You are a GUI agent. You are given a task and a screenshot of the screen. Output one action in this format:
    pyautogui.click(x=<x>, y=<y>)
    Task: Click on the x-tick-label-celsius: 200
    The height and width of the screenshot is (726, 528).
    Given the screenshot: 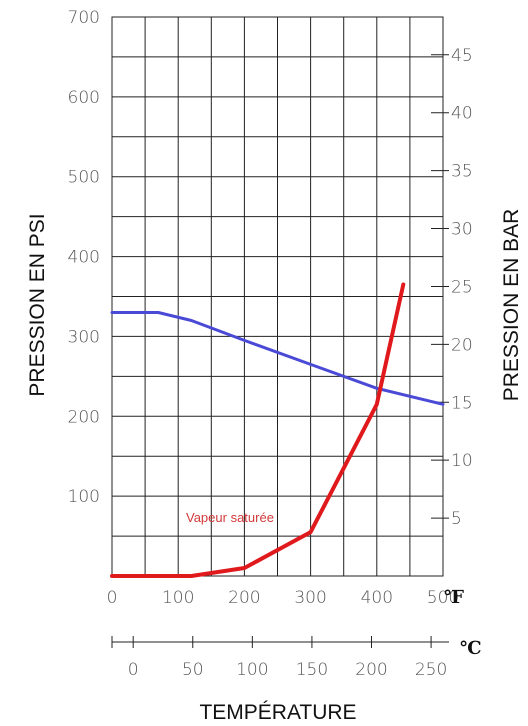 What is the action you would take?
    pyautogui.click(x=371, y=670)
    